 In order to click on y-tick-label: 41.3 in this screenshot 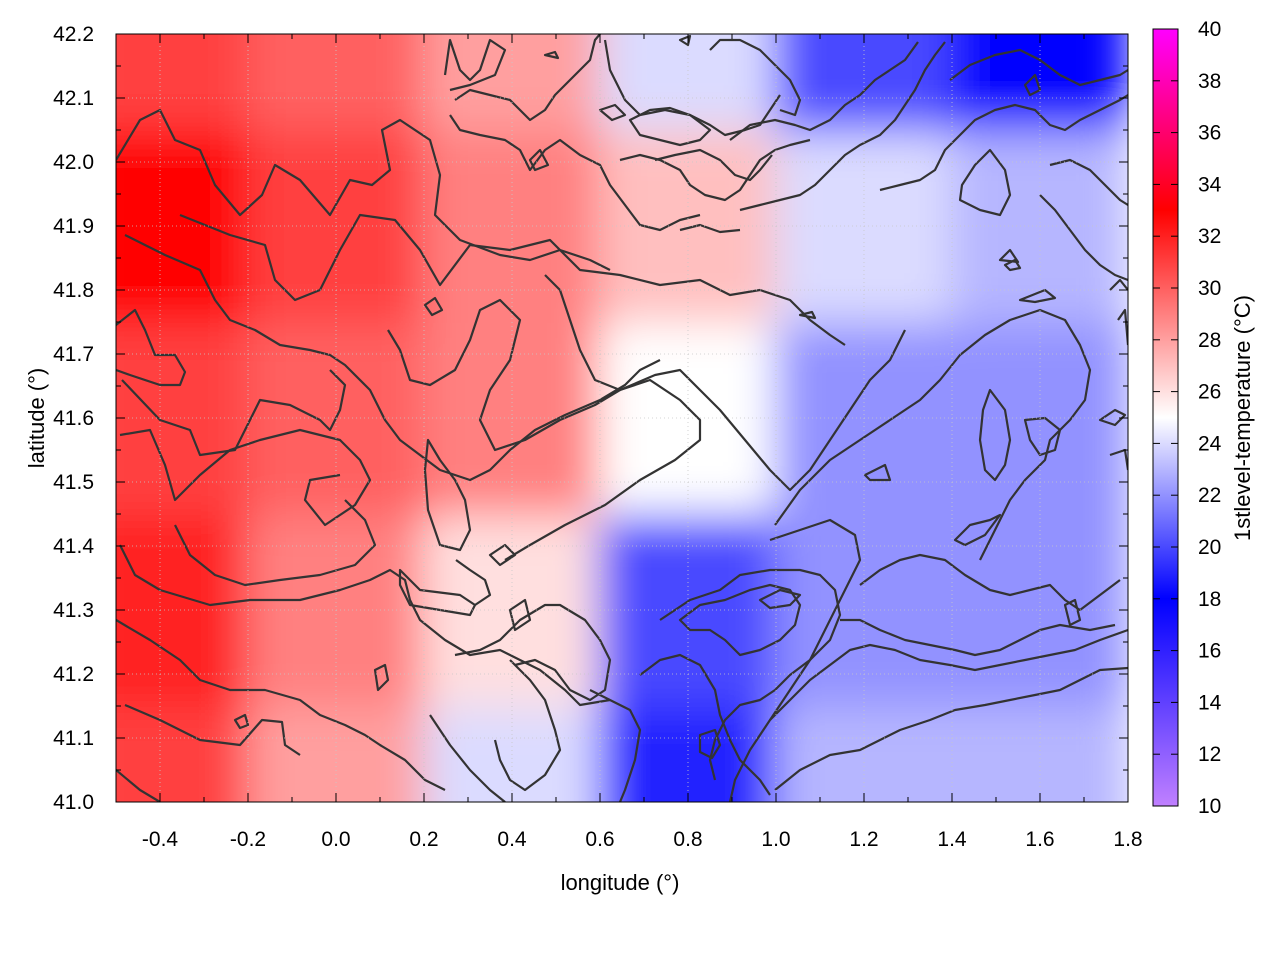, I will do `click(73, 610)`.